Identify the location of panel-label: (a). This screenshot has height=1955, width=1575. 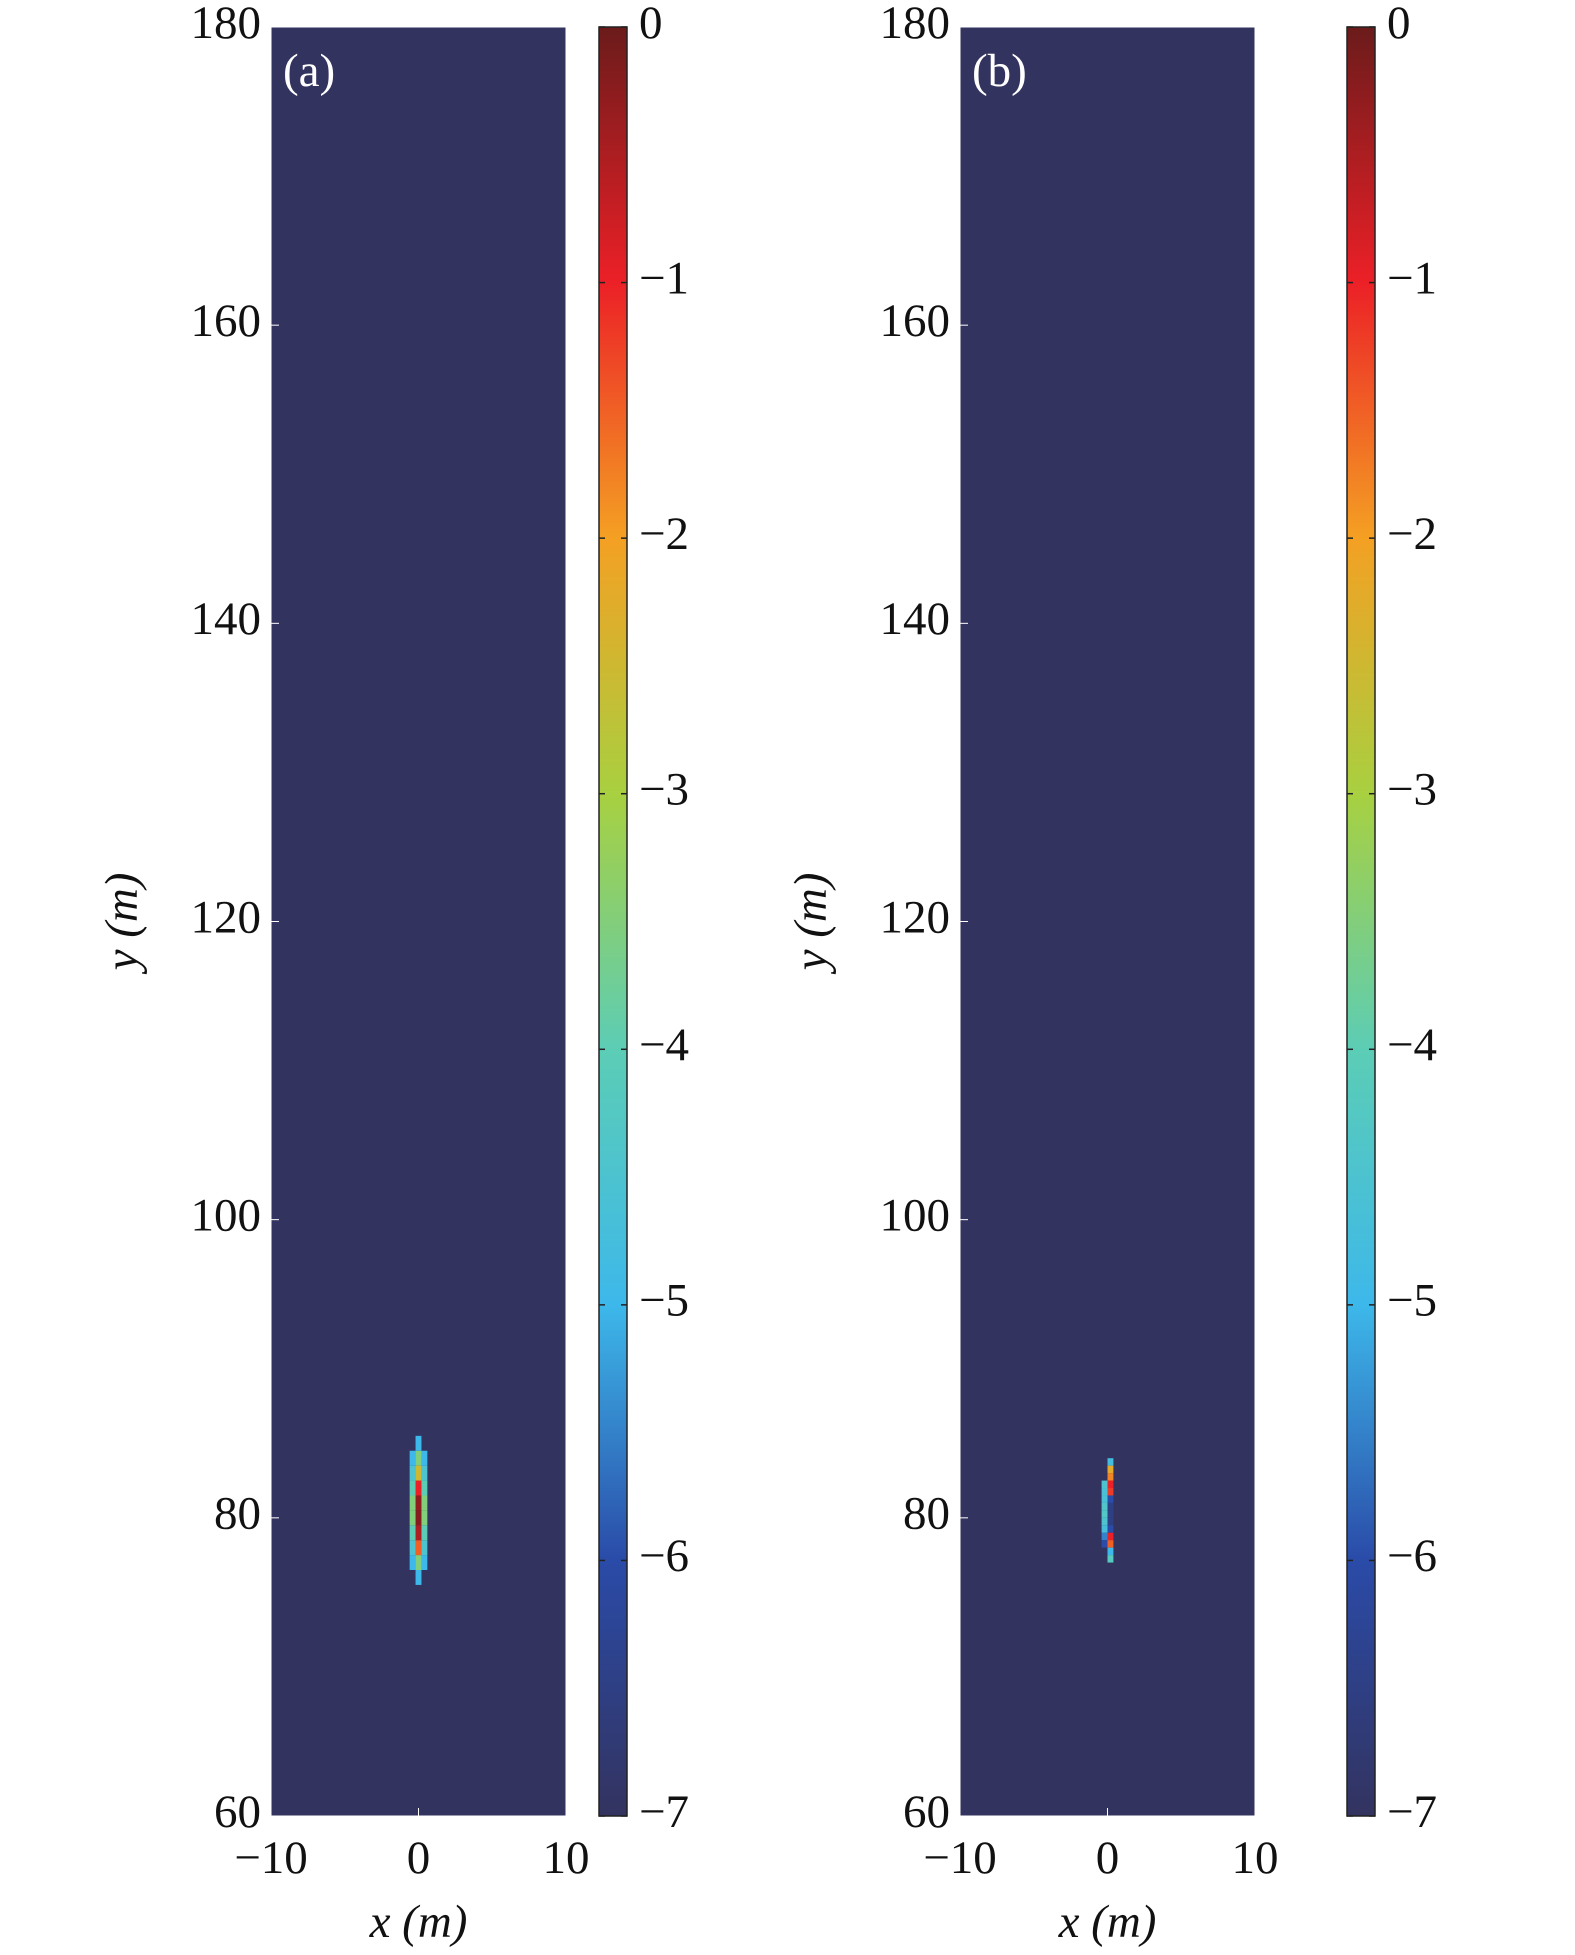
(309, 71).